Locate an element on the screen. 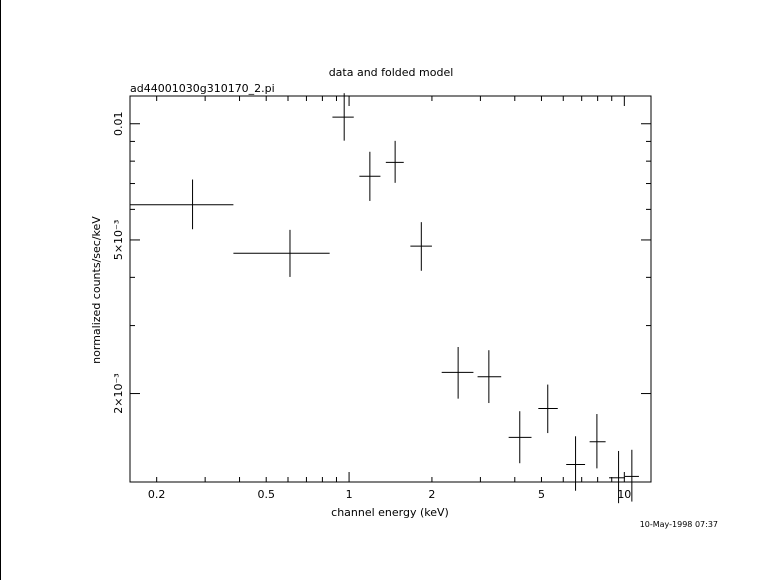 This screenshot has height=580, width=781. x-tick-label: 0.2 is located at coordinates (157, 494).